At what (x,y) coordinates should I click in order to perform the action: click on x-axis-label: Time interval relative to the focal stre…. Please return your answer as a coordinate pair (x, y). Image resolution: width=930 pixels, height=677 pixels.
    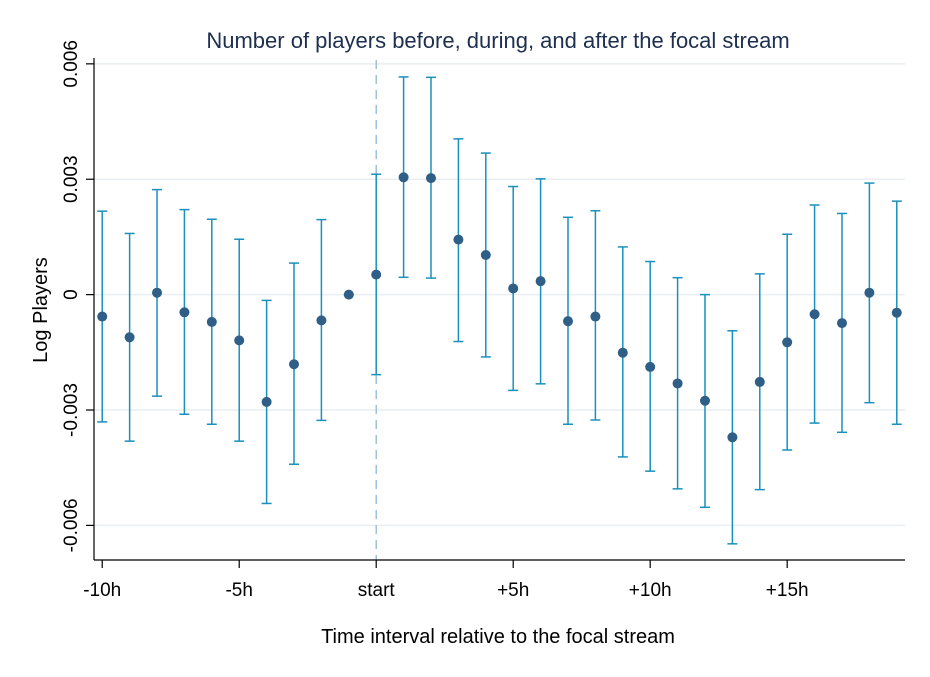
    Looking at the image, I should click on (498, 637).